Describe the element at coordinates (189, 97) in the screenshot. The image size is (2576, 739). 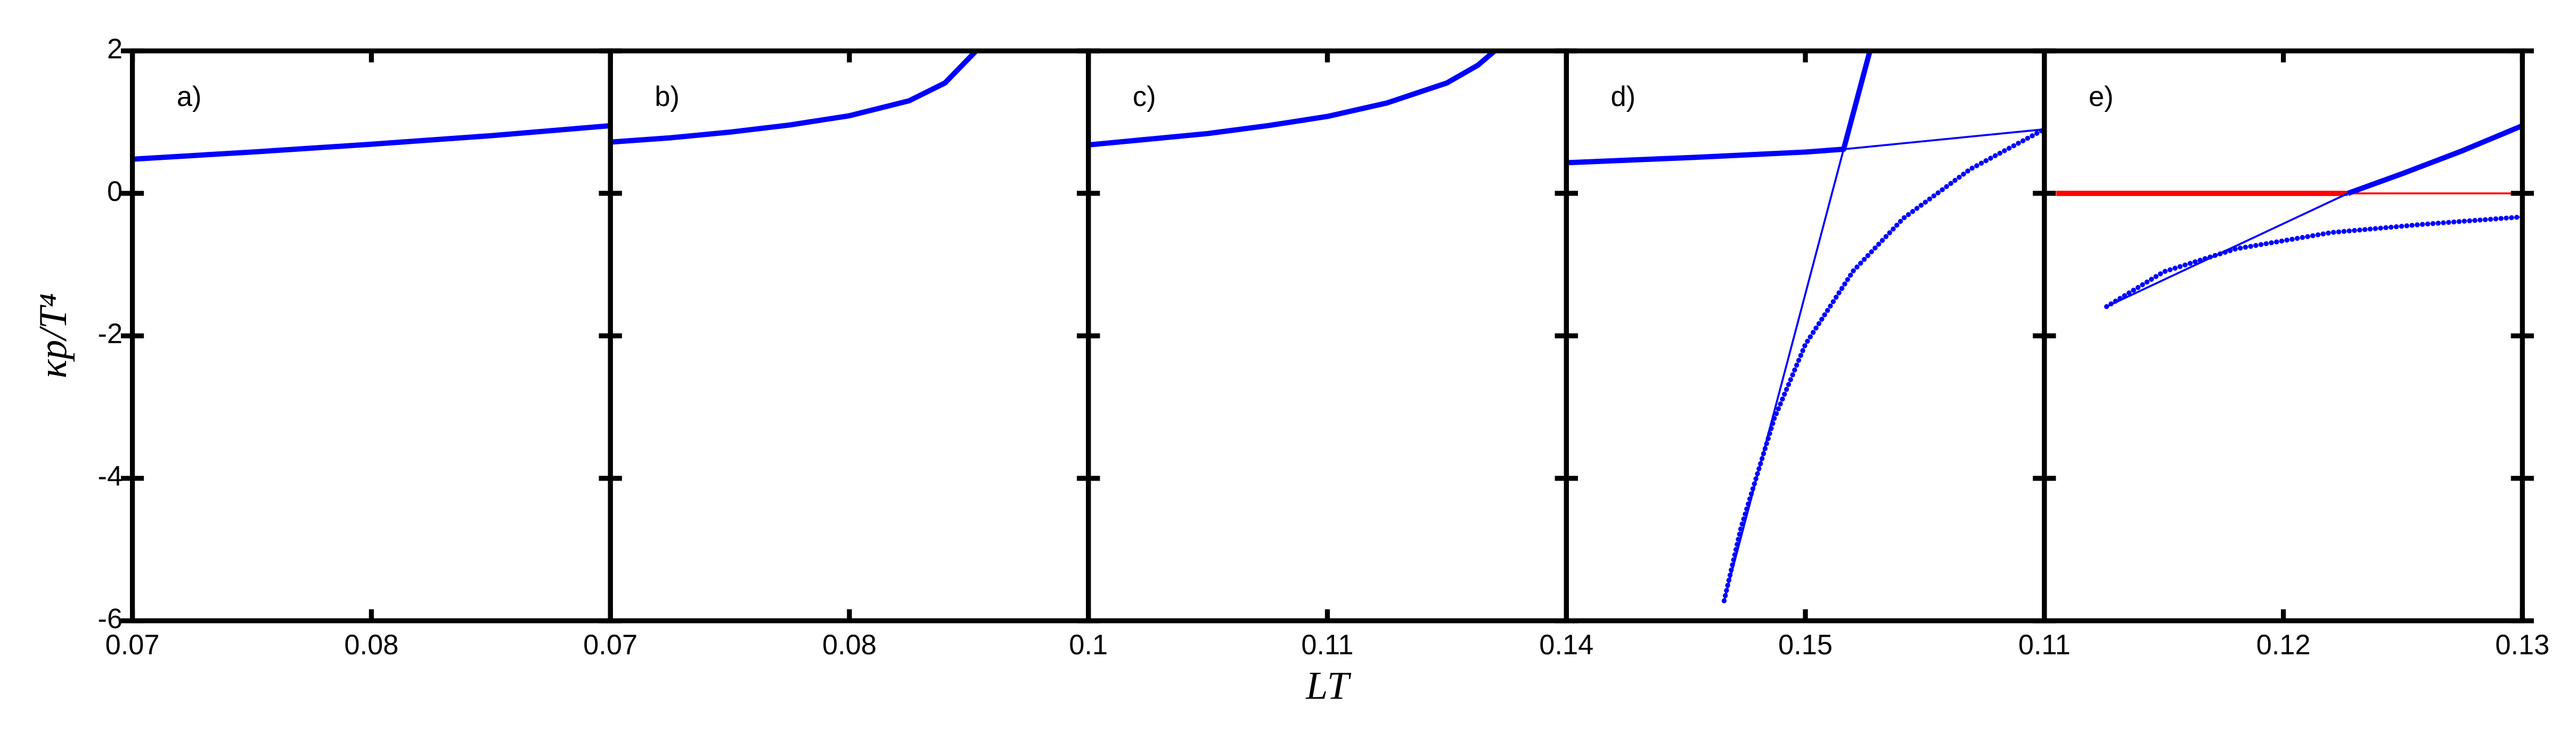
I see `panel-label: a)` at that location.